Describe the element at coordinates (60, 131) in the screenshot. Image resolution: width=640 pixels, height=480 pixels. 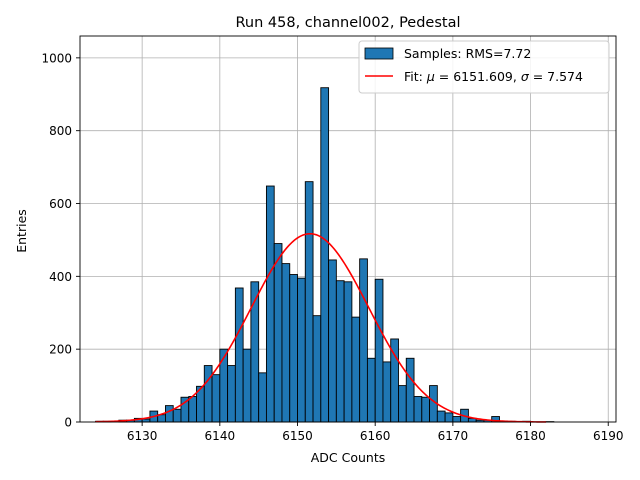
I see `y-tick-label: 800` at that location.